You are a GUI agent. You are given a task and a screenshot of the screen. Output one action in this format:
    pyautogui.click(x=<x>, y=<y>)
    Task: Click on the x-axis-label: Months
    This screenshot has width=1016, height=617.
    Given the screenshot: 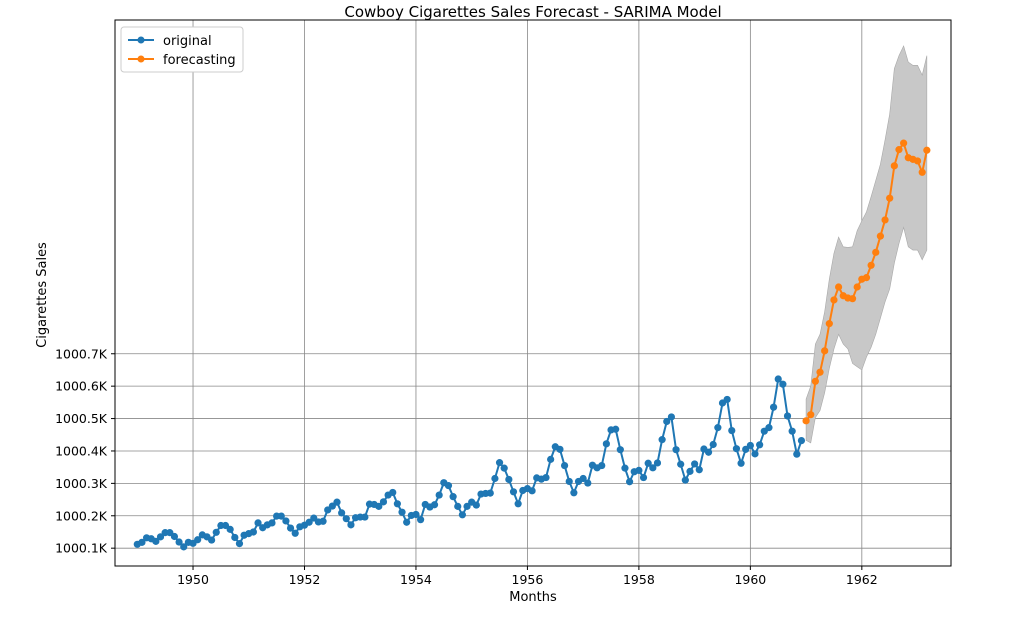 What is the action you would take?
    pyautogui.click(x=533, y=597)
    